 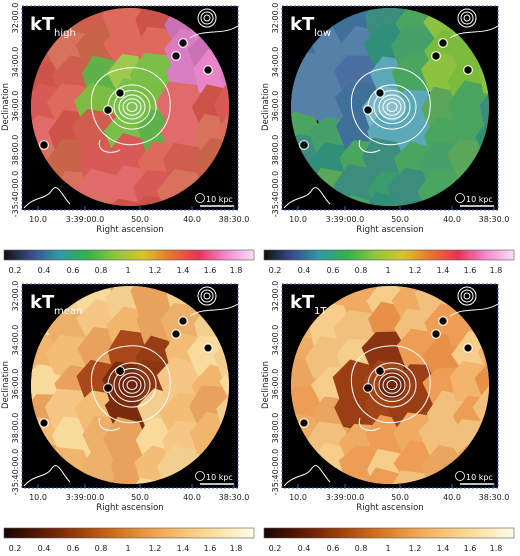 What do you see at coordinates (65, 33) in the screenshot?
I see `panel-label-subscript: high` at bounding box center [65, 33].